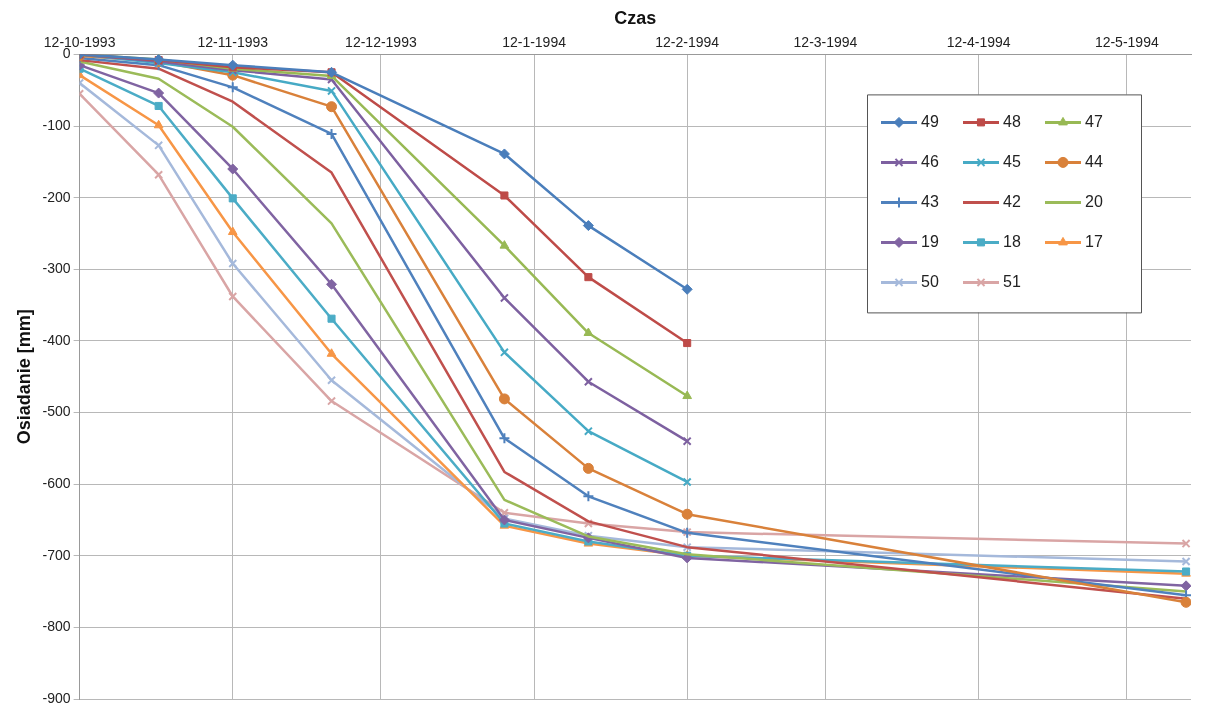  What do you see at coordinates (1012, 161) in the screenshot?
I see `legend-label: 45` at bounding box center [1012, 161].